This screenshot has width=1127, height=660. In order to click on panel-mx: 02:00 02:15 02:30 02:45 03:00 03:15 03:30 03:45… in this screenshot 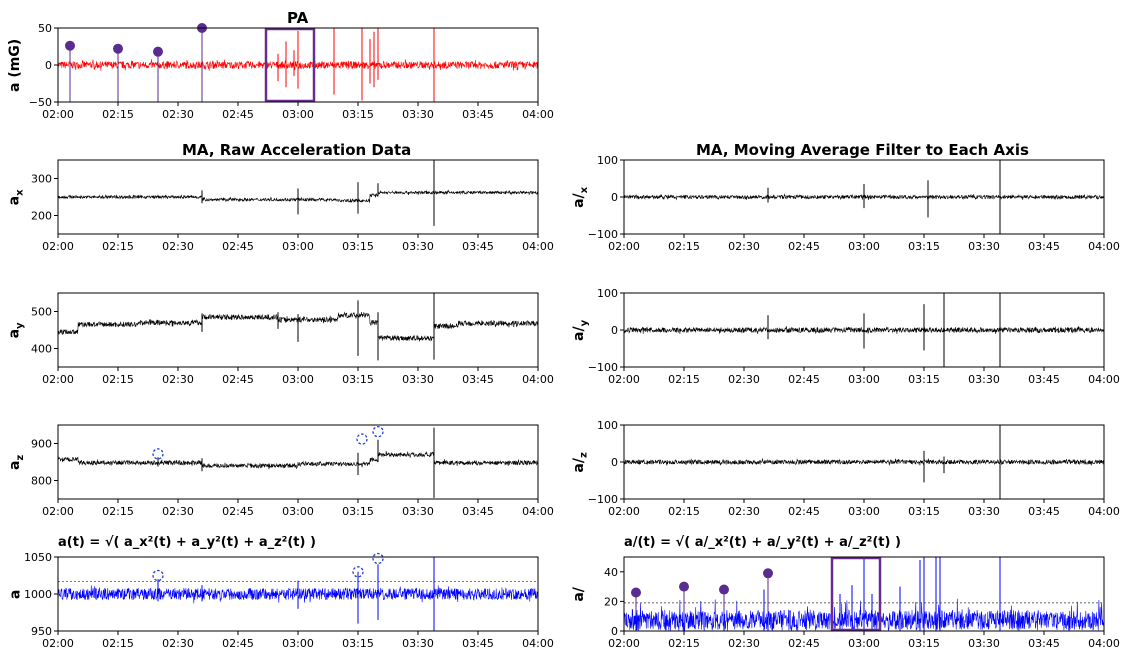, I will do `click(854, 203)`.